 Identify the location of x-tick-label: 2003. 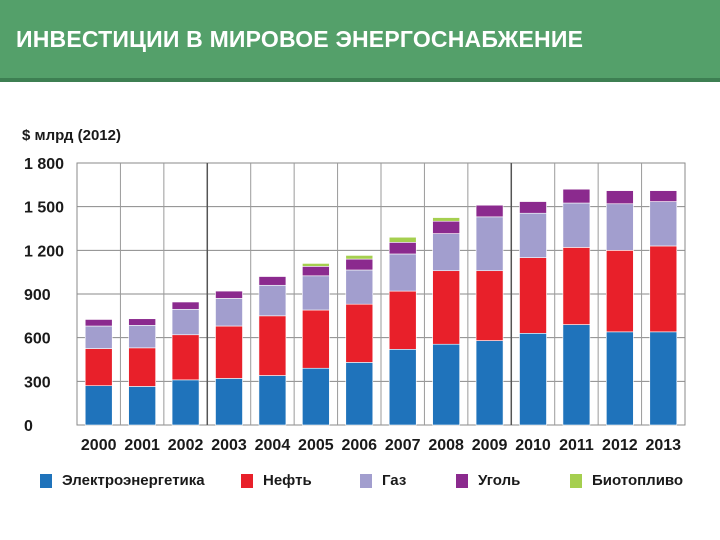
(229, 445).